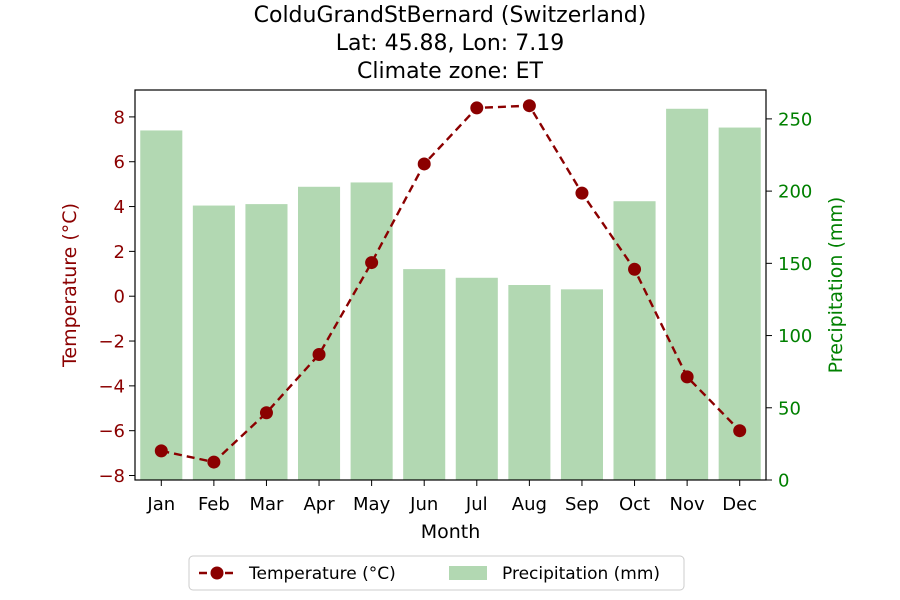 This screenshot has width=900, height=600. Describe the element at coordinates (634, 340) in the screenshot. I see `precip-bar-oct` at that location.